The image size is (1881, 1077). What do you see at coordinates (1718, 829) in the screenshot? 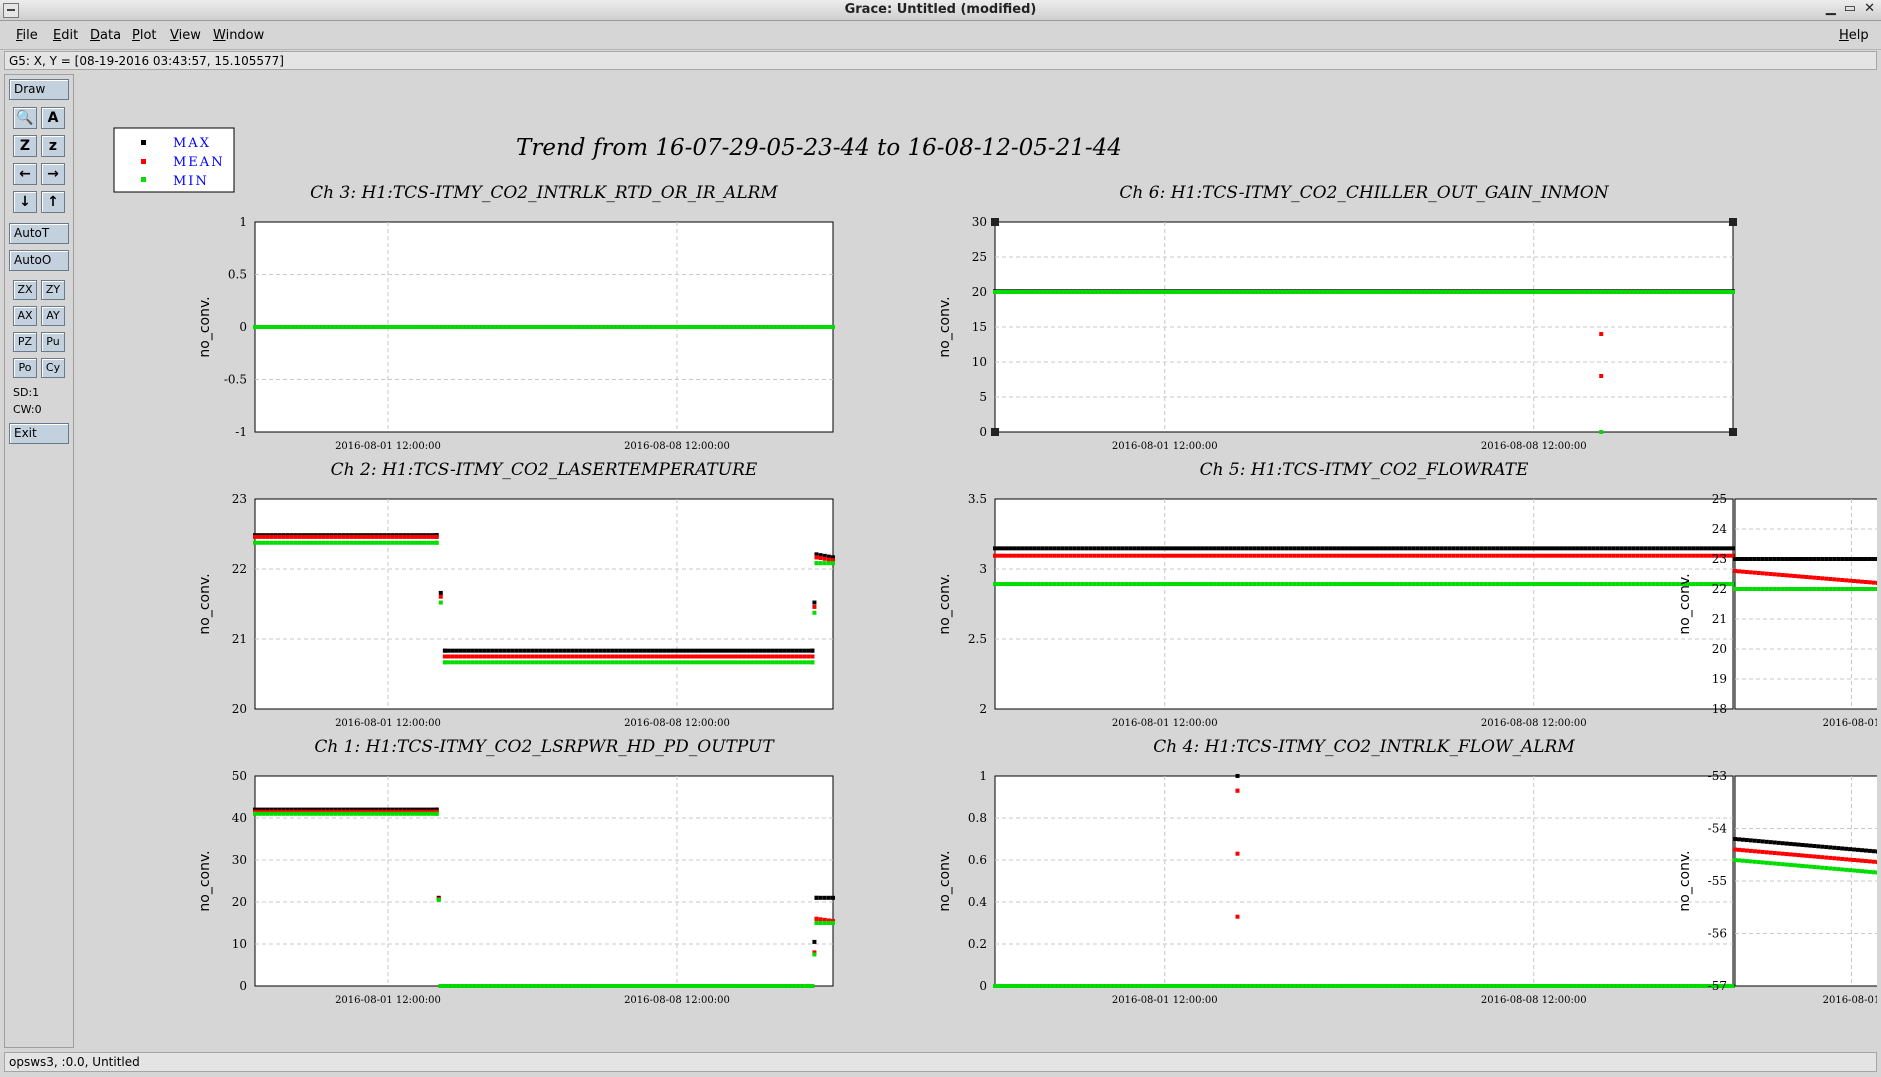
I see `y-tick-label: -54` at bounding box center [1718, 829].